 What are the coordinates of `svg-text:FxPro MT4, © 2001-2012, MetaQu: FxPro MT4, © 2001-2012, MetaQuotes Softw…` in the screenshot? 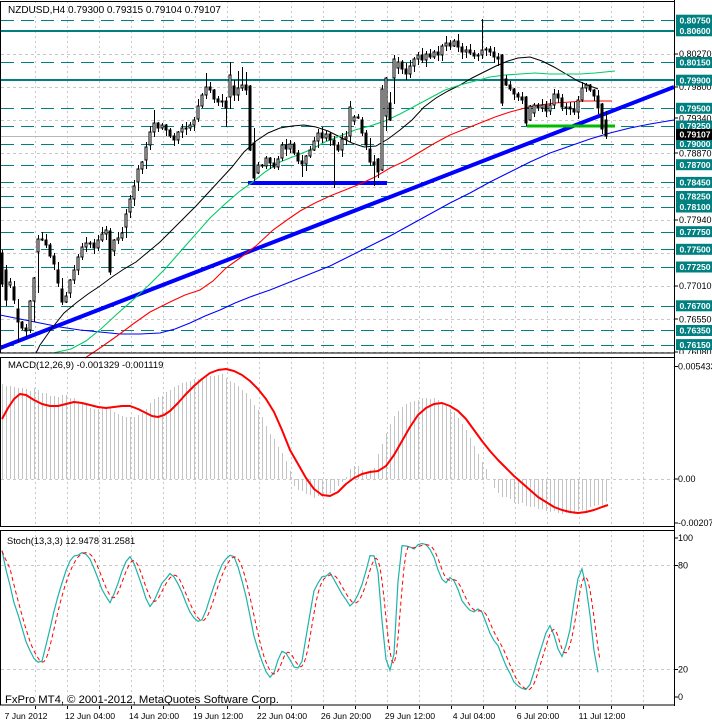 It's located at (142, 700).